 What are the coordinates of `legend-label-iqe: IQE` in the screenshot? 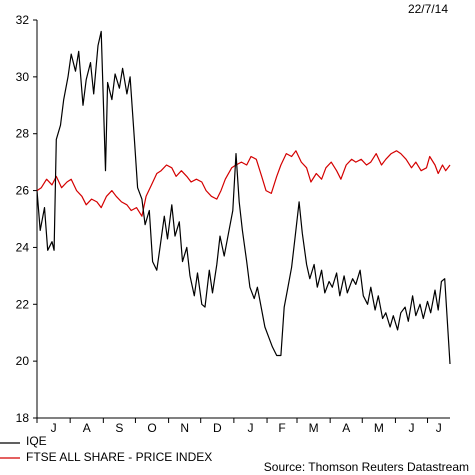 It's located at (36, 441).